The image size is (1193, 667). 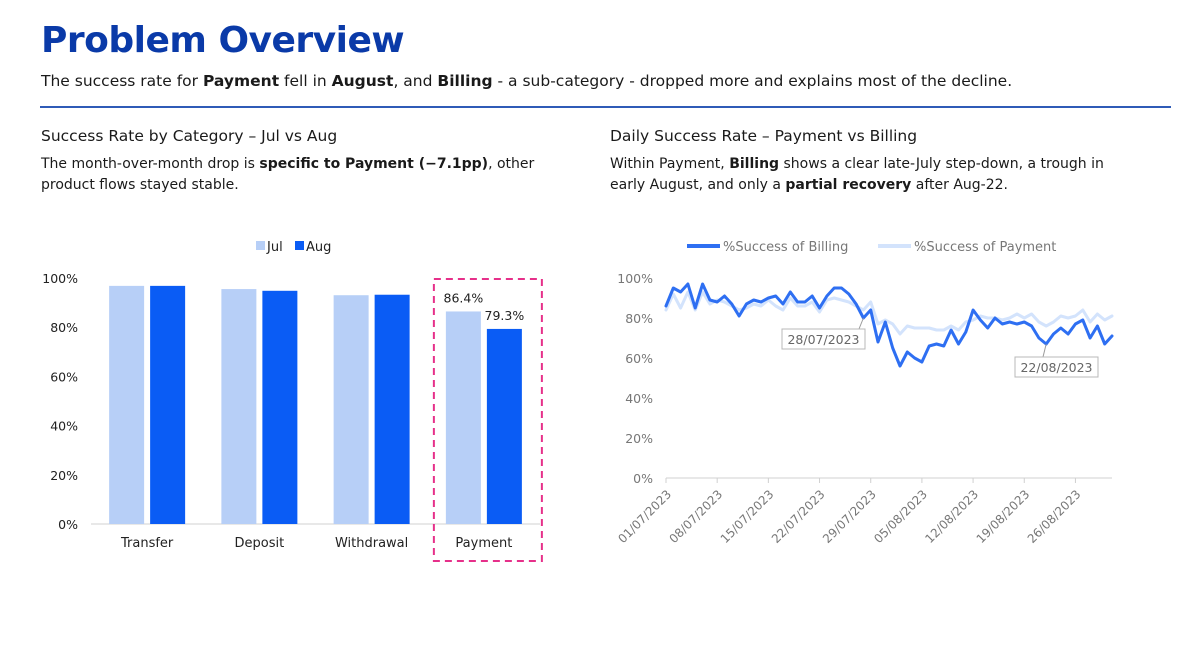 I want to click on bar-y-tick-label: 0%, so click(x=68, y=524).